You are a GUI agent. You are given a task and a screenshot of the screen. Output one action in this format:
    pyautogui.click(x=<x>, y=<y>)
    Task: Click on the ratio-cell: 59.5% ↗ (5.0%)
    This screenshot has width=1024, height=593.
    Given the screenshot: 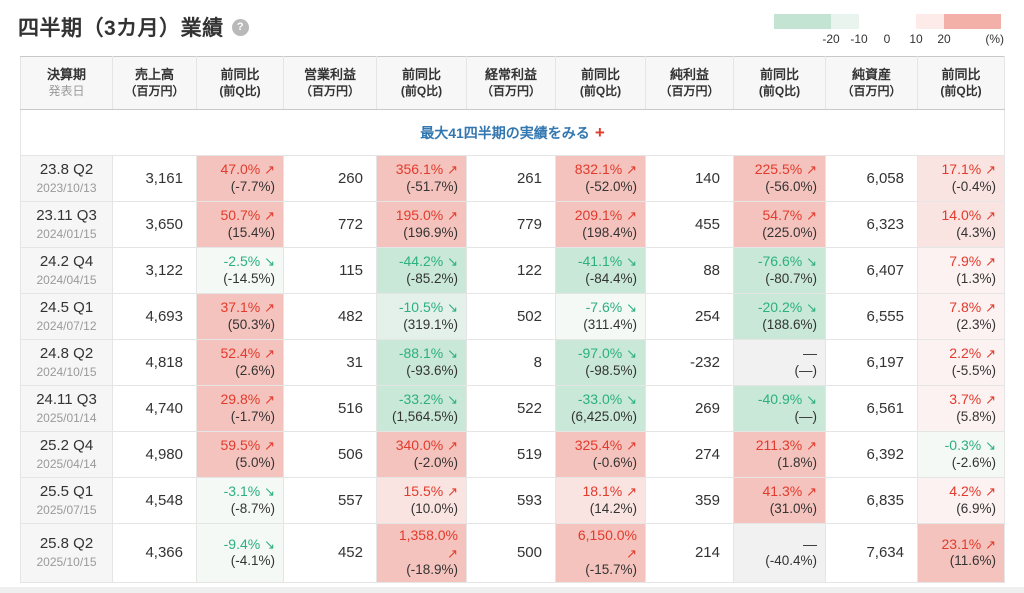 What is the action you would take?
    pyautogui.click(x=240, y=454)
    